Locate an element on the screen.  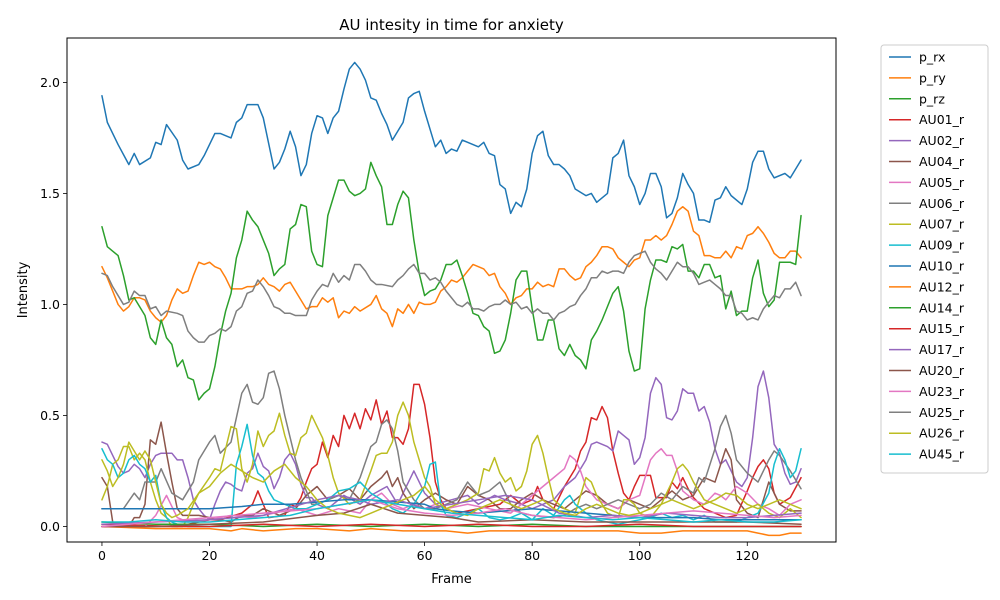
legend-label: AU10_r is located at coordinates (942, 266).